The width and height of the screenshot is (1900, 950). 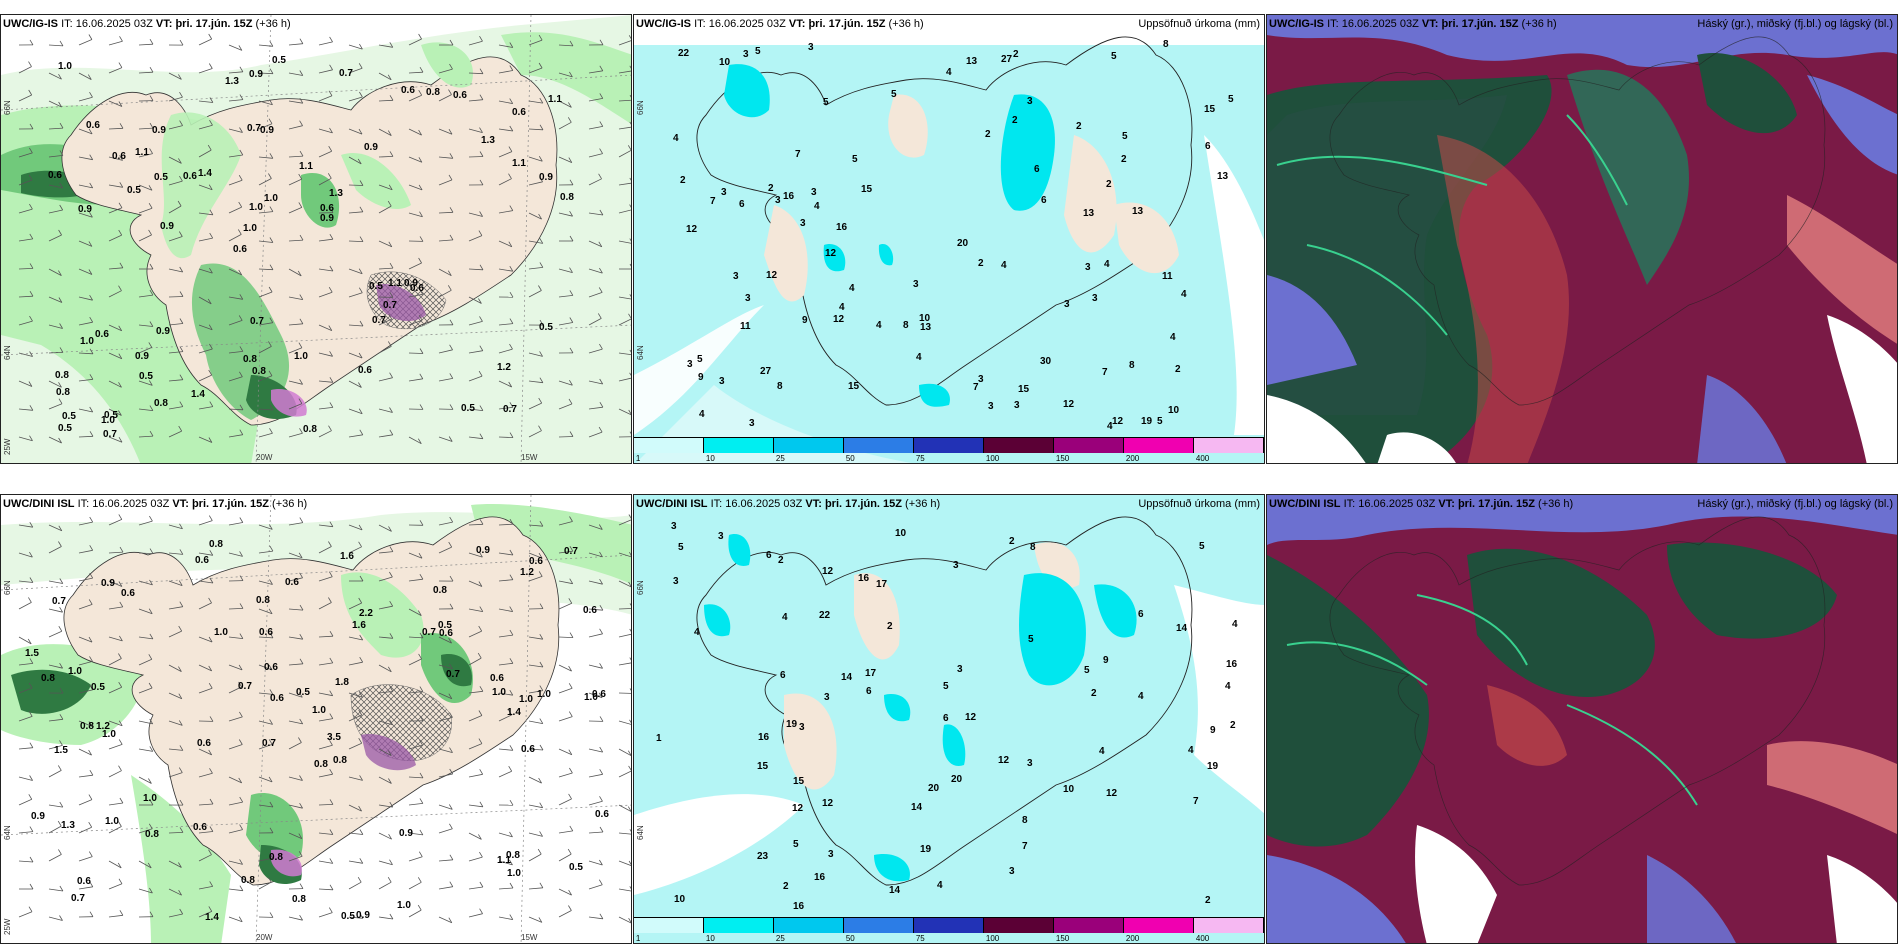 I want to click on map-value-label: 1.0, so click(x=75, y=671).